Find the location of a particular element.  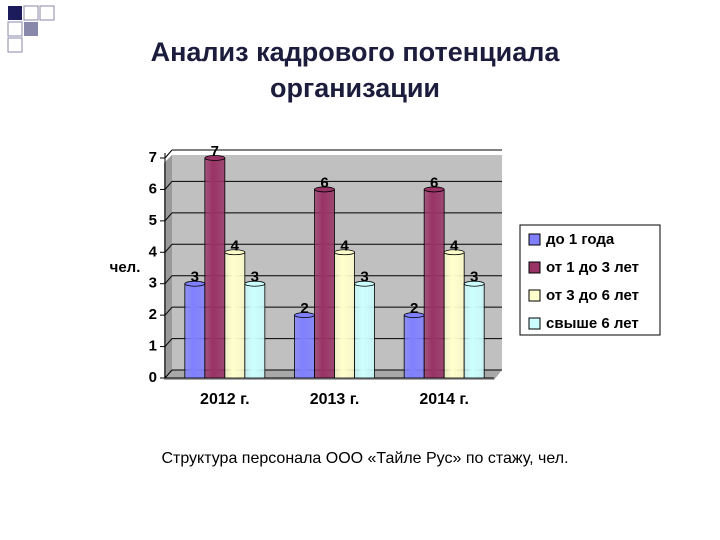

y-tick-label: 7 is located at coordinates (153, 157).